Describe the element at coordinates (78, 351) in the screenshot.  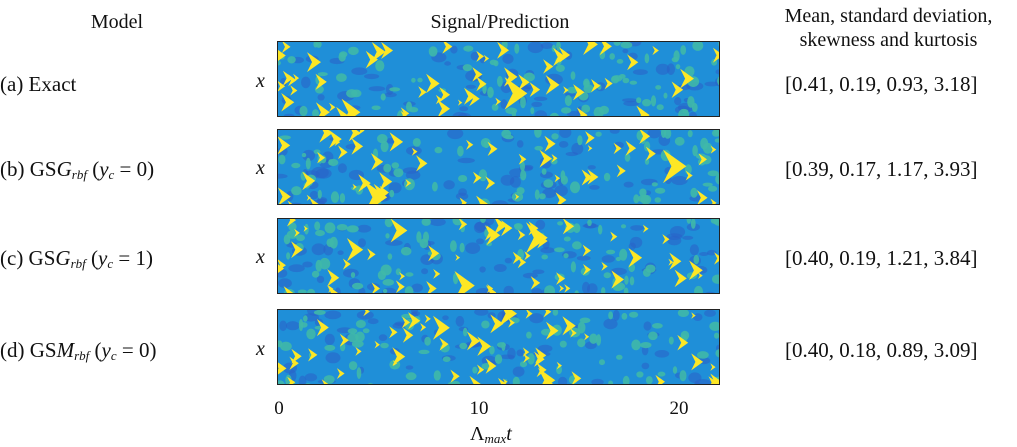
I see `row-label-gsm-yc0: (d) GSMrbf (yc = 0)` at that location.